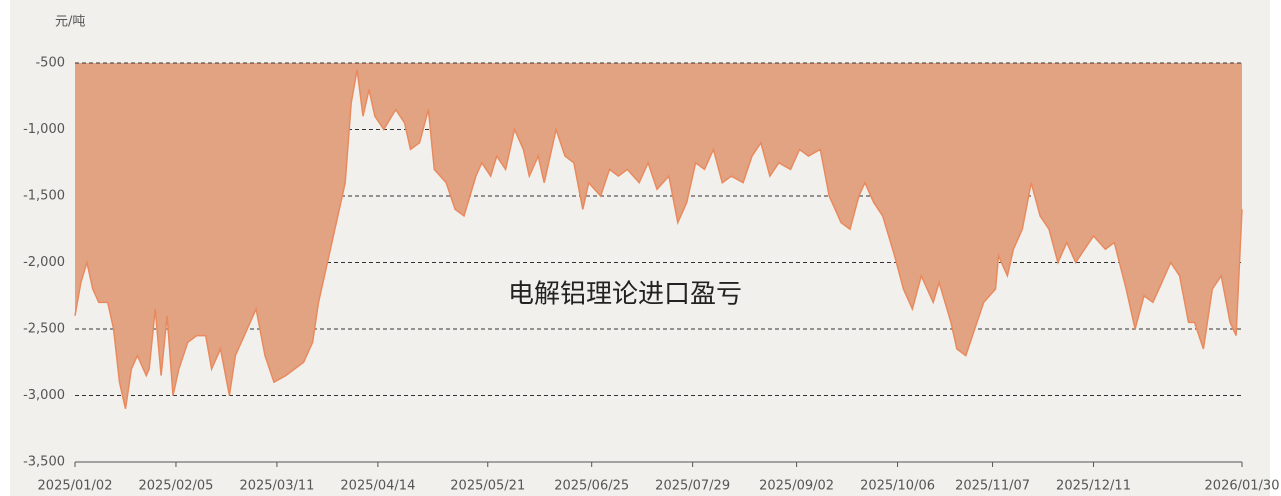 The height and width of the screenshot is (496, 1281). I want to click on x-tick-label: 2025/10/06, so click(897, 486).